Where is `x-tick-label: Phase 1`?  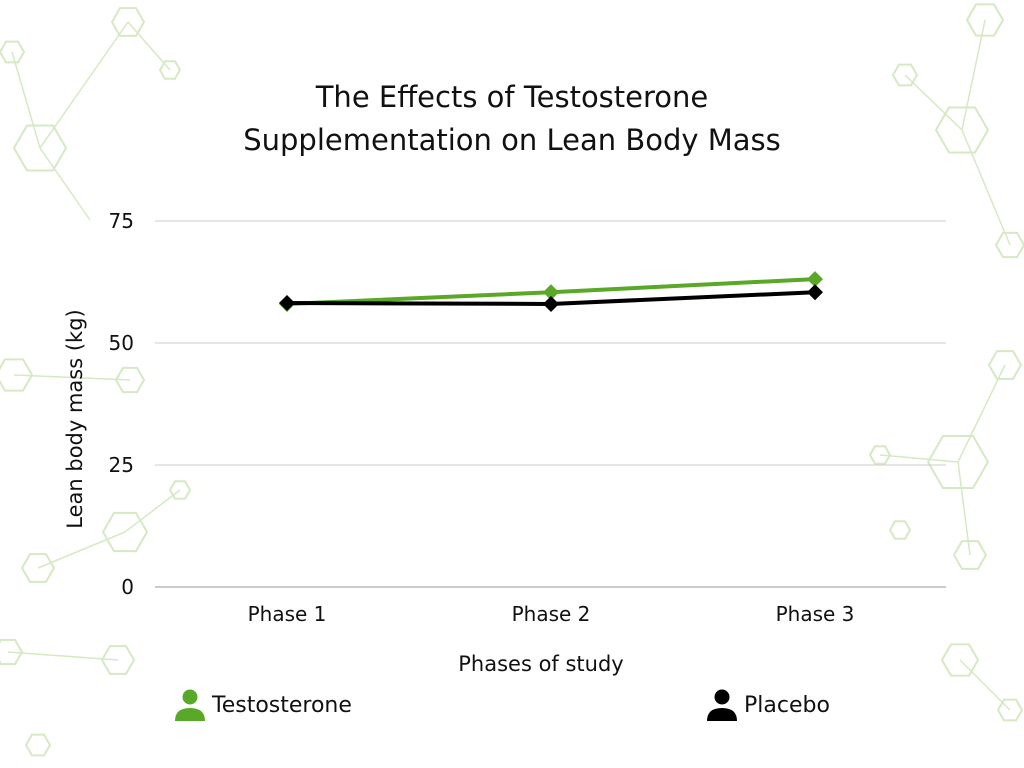
x-tick-label: Phase 1 is located at coordinates (287, 614).